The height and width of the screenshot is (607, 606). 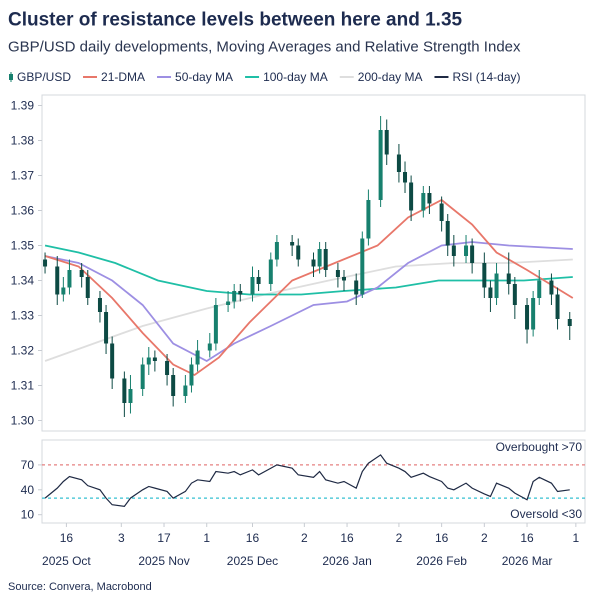 I want to click on rsi-line, so click(x=307, y=481).